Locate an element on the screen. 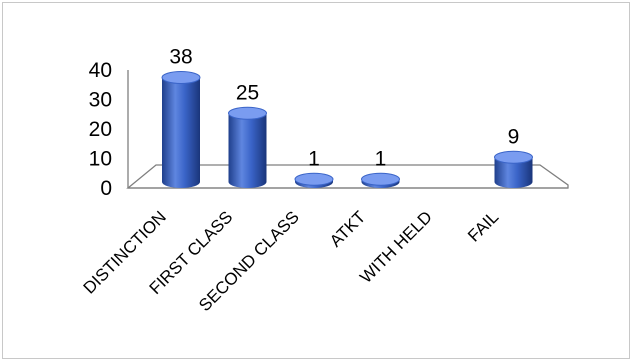 This screenshot has width=634, height=363. bar-fail is located at coordinates (513, 169).